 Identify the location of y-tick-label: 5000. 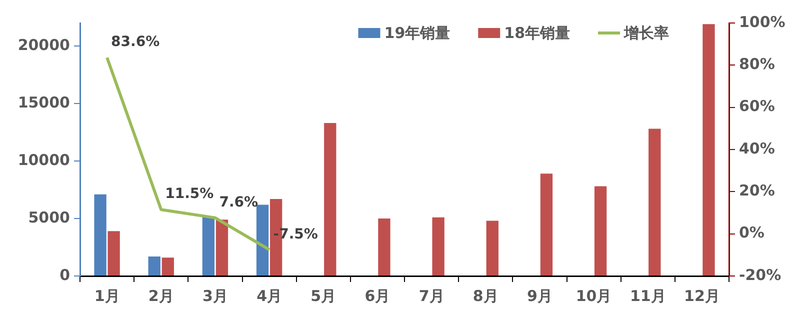
(49, 217).